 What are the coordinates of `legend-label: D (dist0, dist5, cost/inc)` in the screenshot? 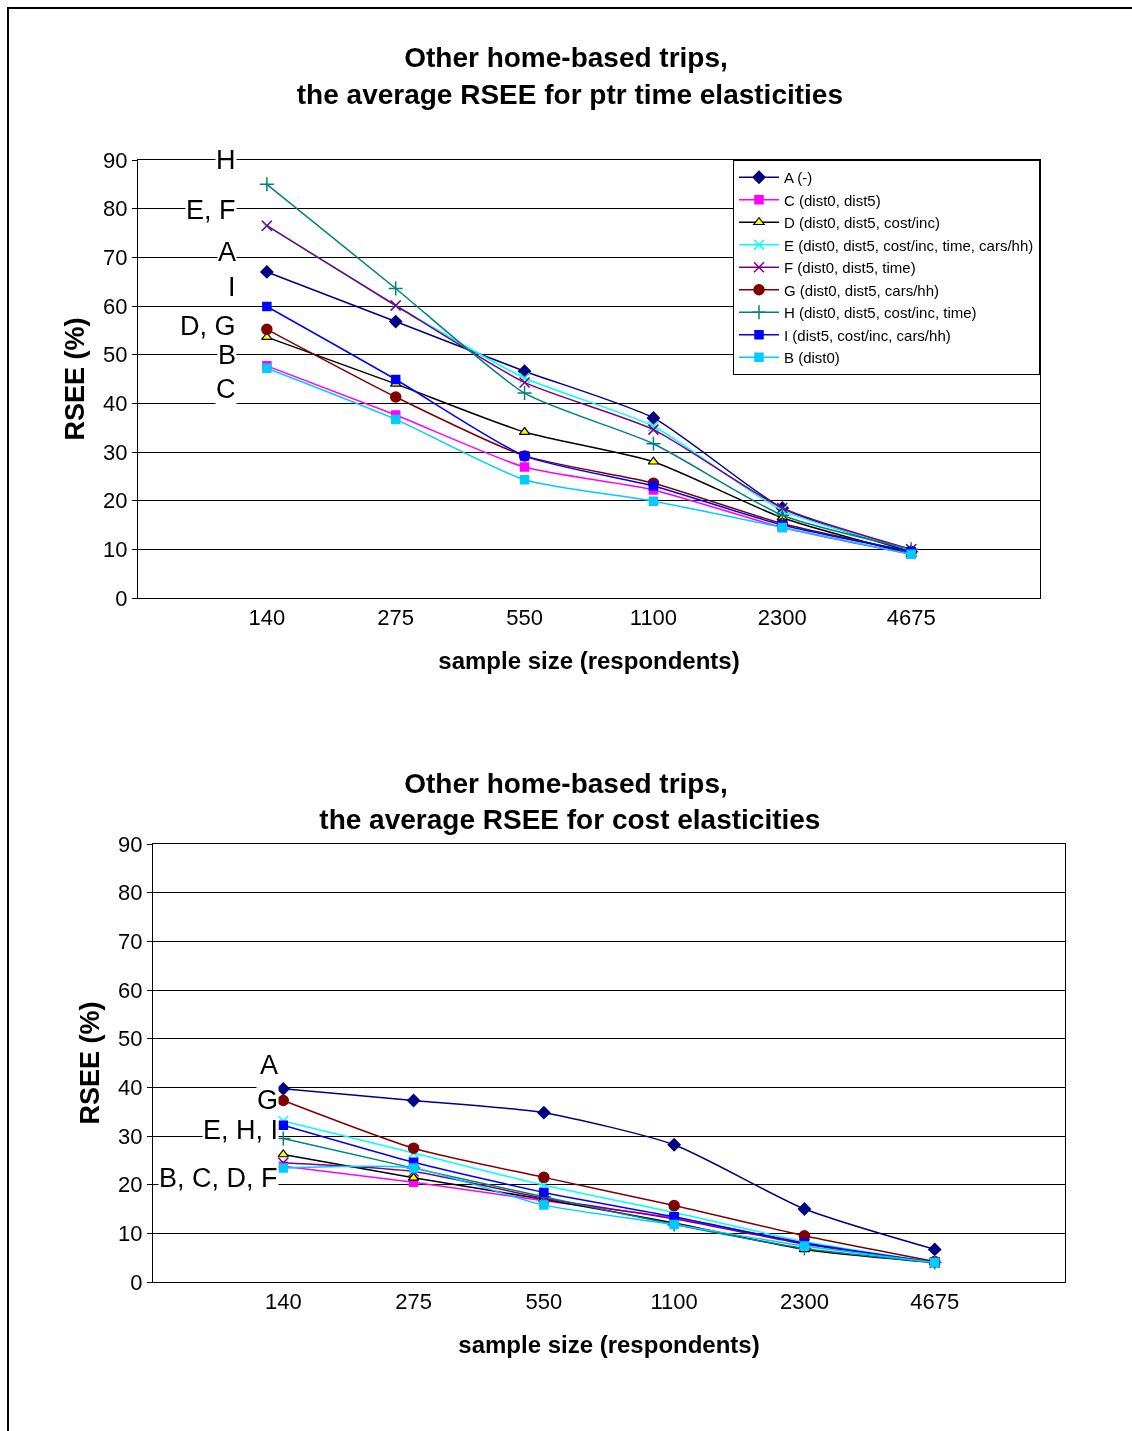 It's located at (862, 223).